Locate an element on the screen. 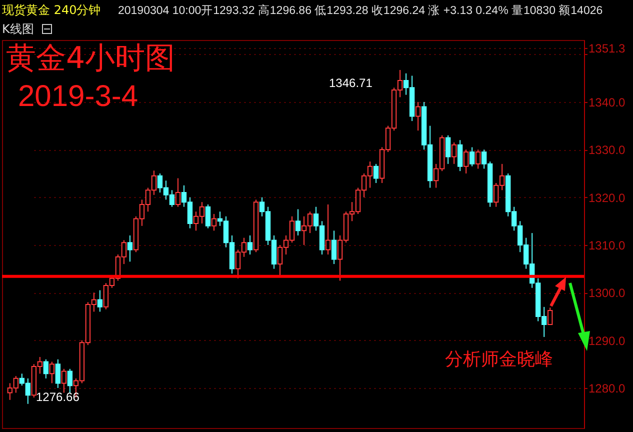  annotation: 1276.66 is located at coordinates (58, 397).